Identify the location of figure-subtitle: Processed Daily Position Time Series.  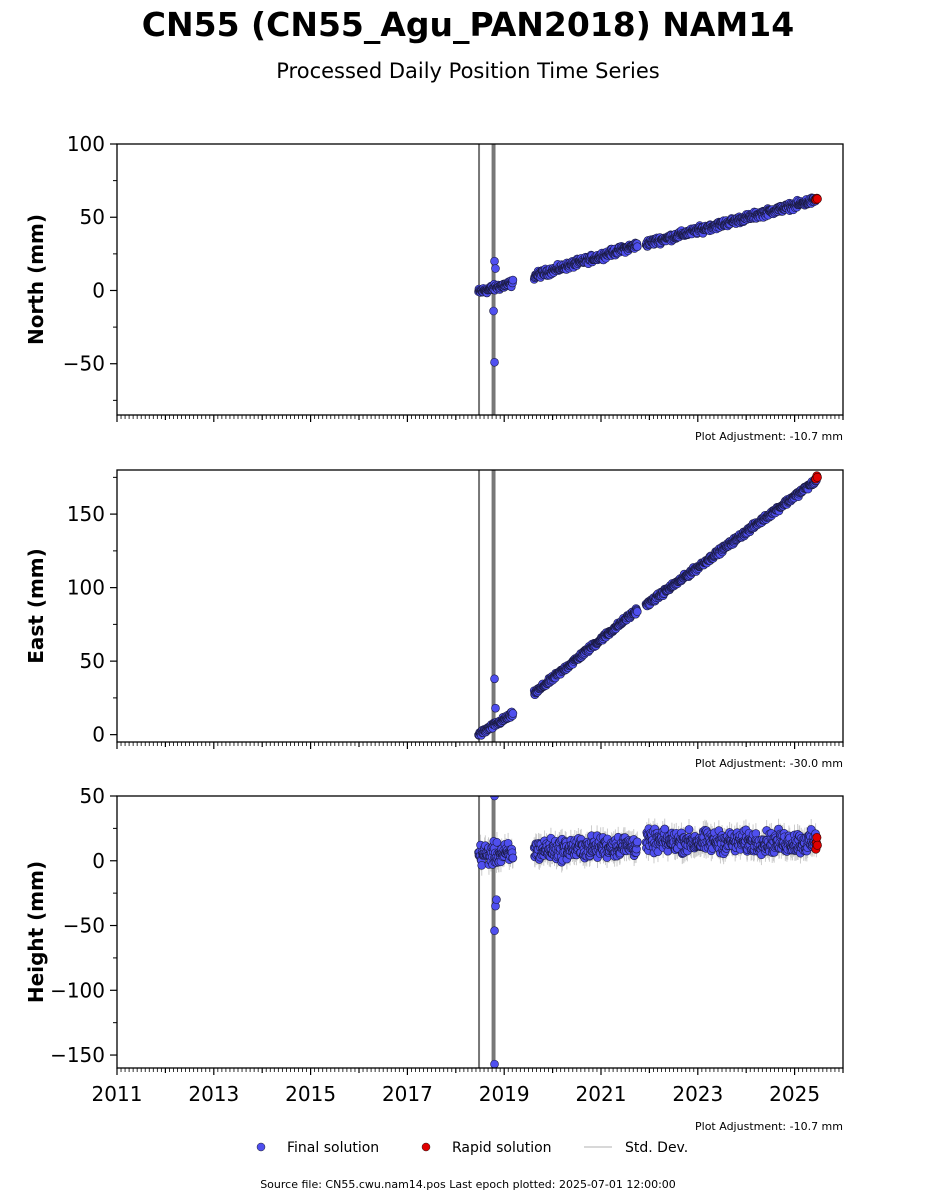
(468, 71).